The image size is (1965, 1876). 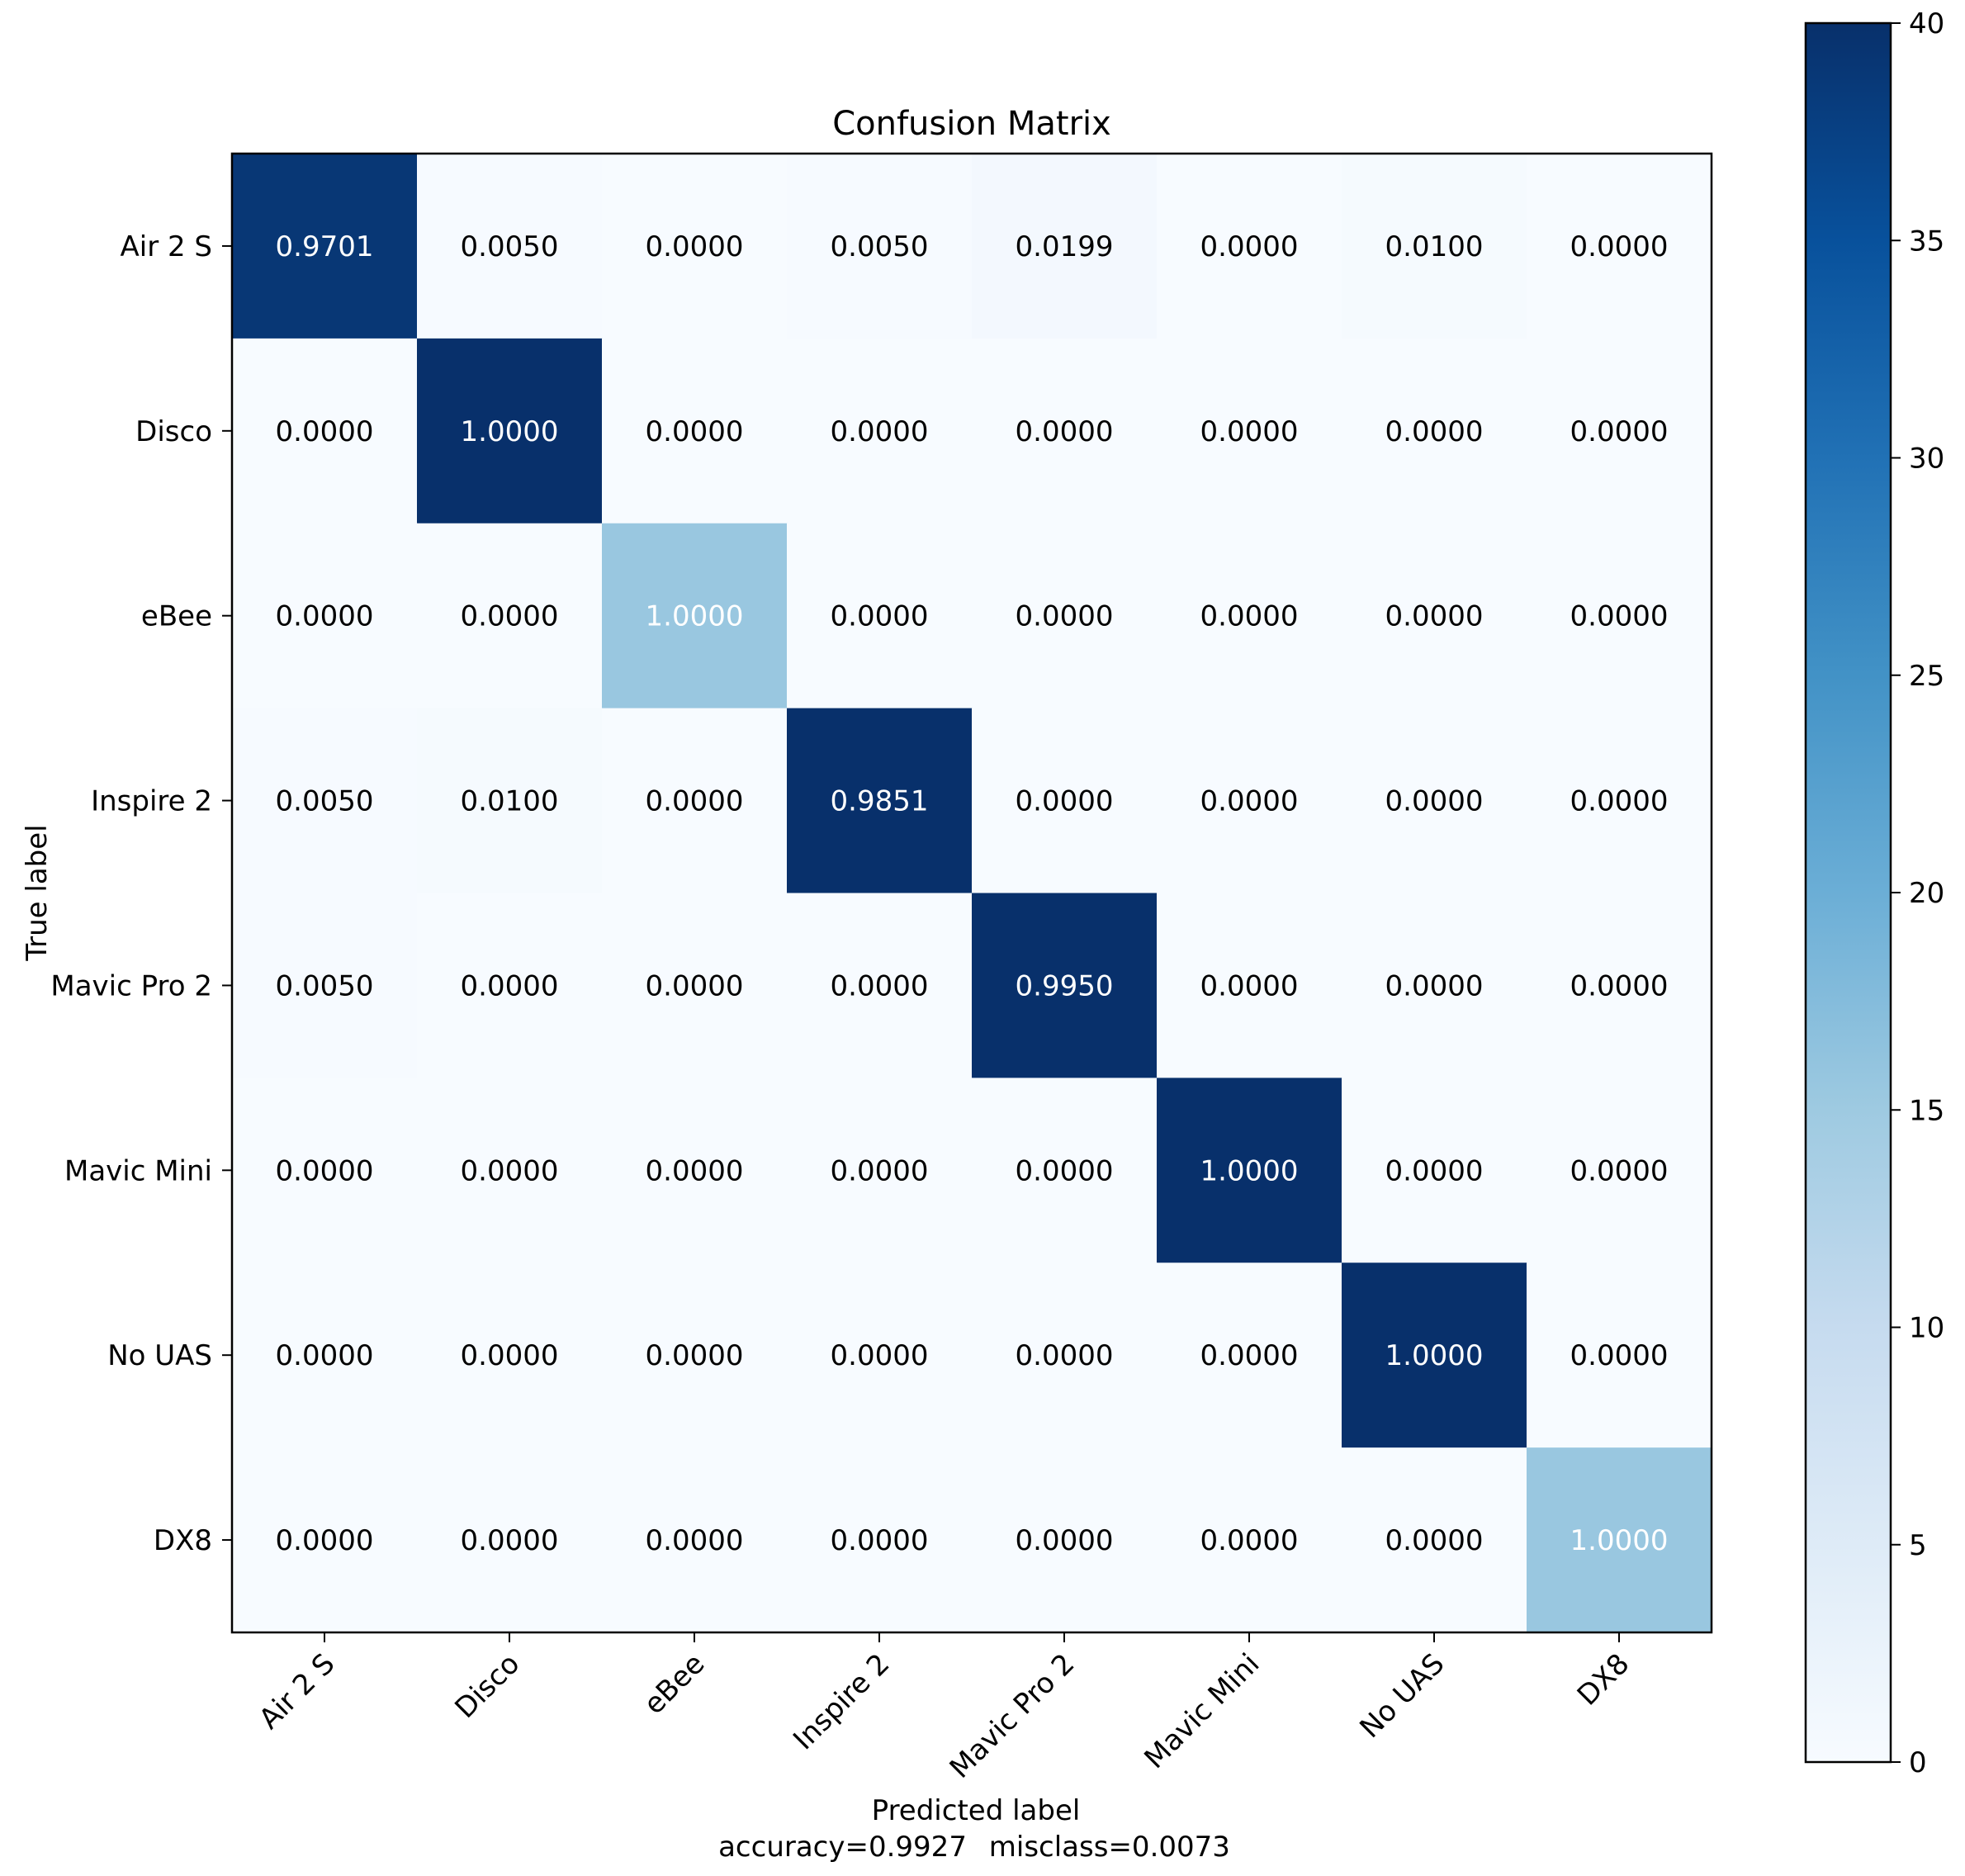 I want to click on colorbar-gradient, so click(x=1848, y=892).